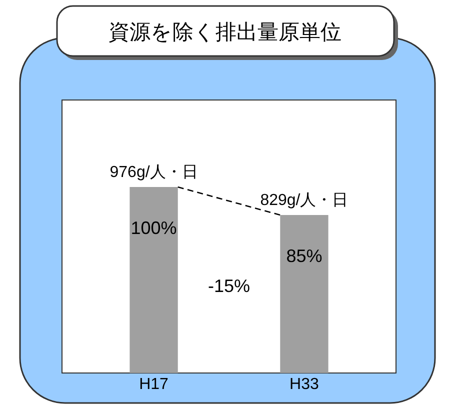 The height and width of the screenshot is (408, 452). What do you see at coordinates (304, 201) in the screenshot?
I see `data-label: 829g/人・日` at bounding box center [304, 201].